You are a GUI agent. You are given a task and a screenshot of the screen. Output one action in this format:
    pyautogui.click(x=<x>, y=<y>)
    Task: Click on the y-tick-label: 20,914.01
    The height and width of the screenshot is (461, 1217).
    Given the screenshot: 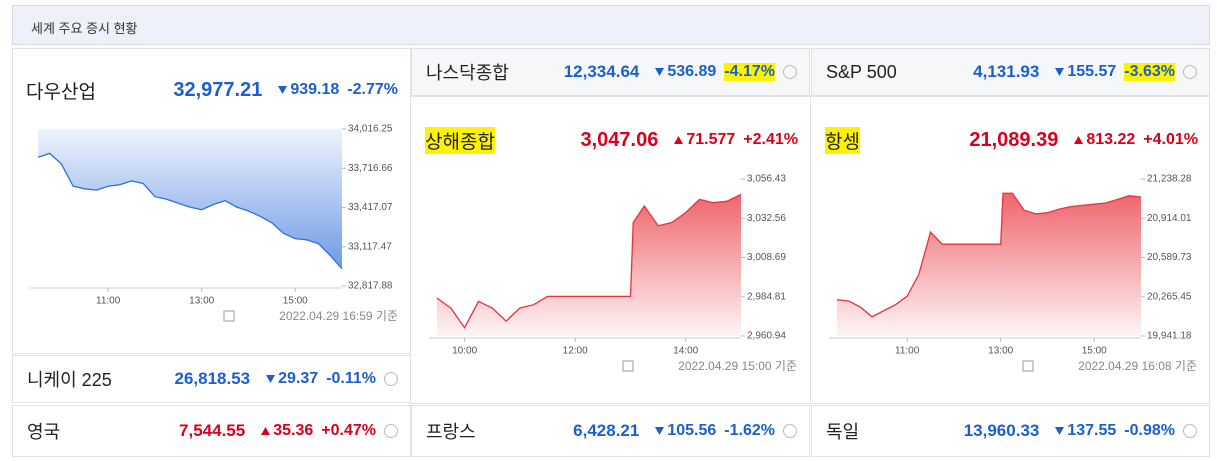 What is the action you would take?
    pyautogui.click(x=1169, y=218)
    